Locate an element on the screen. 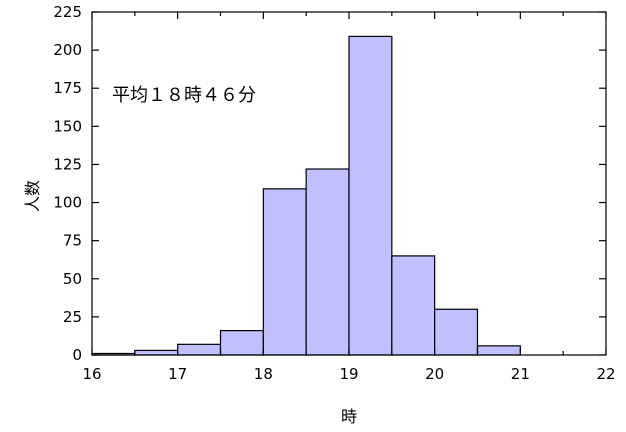 The width and height of the screenshot is (626, 432). x-tick-label: 21 is located at coordinates (520, 374).